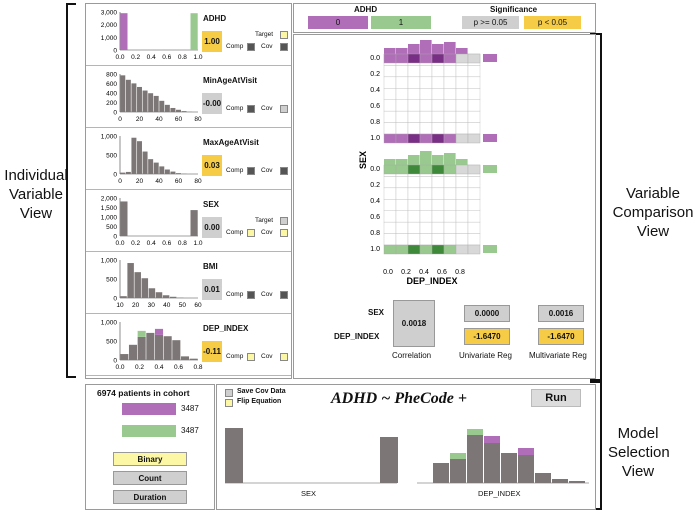 The image size is (700, 513). Describe the element at coordinates (487, 336) in the screenshot. I see `univariate-dep-value: -1.6470` at that location.